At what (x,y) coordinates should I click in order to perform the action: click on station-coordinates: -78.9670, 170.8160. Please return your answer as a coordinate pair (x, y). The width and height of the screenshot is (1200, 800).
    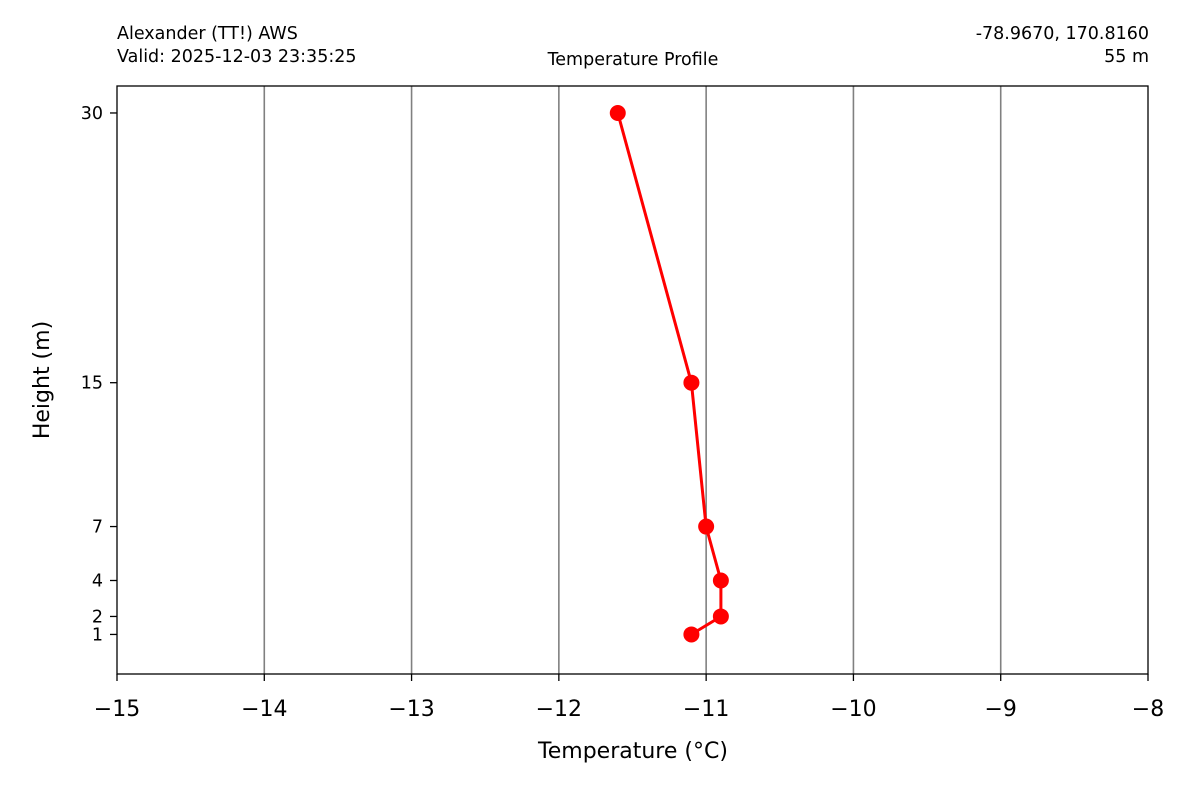
    Looking at the image, I should click on (1062, 34).